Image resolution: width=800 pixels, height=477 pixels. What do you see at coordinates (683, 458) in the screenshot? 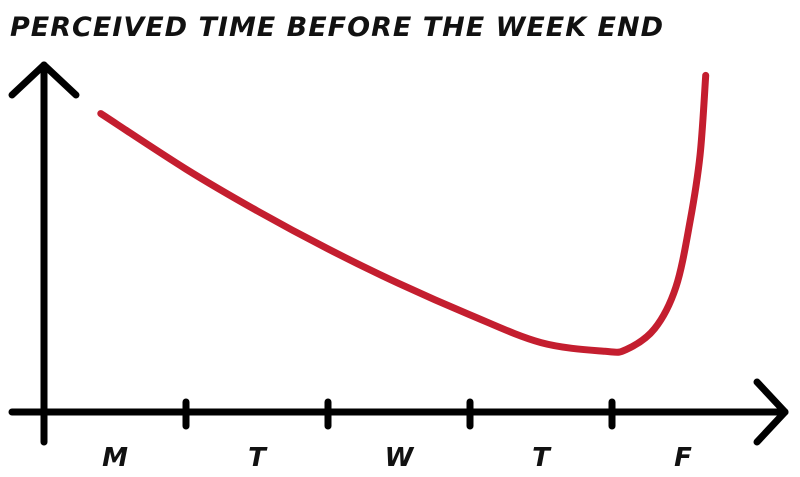
I see `x-tick-label: F` at bounding box center [683, 458].